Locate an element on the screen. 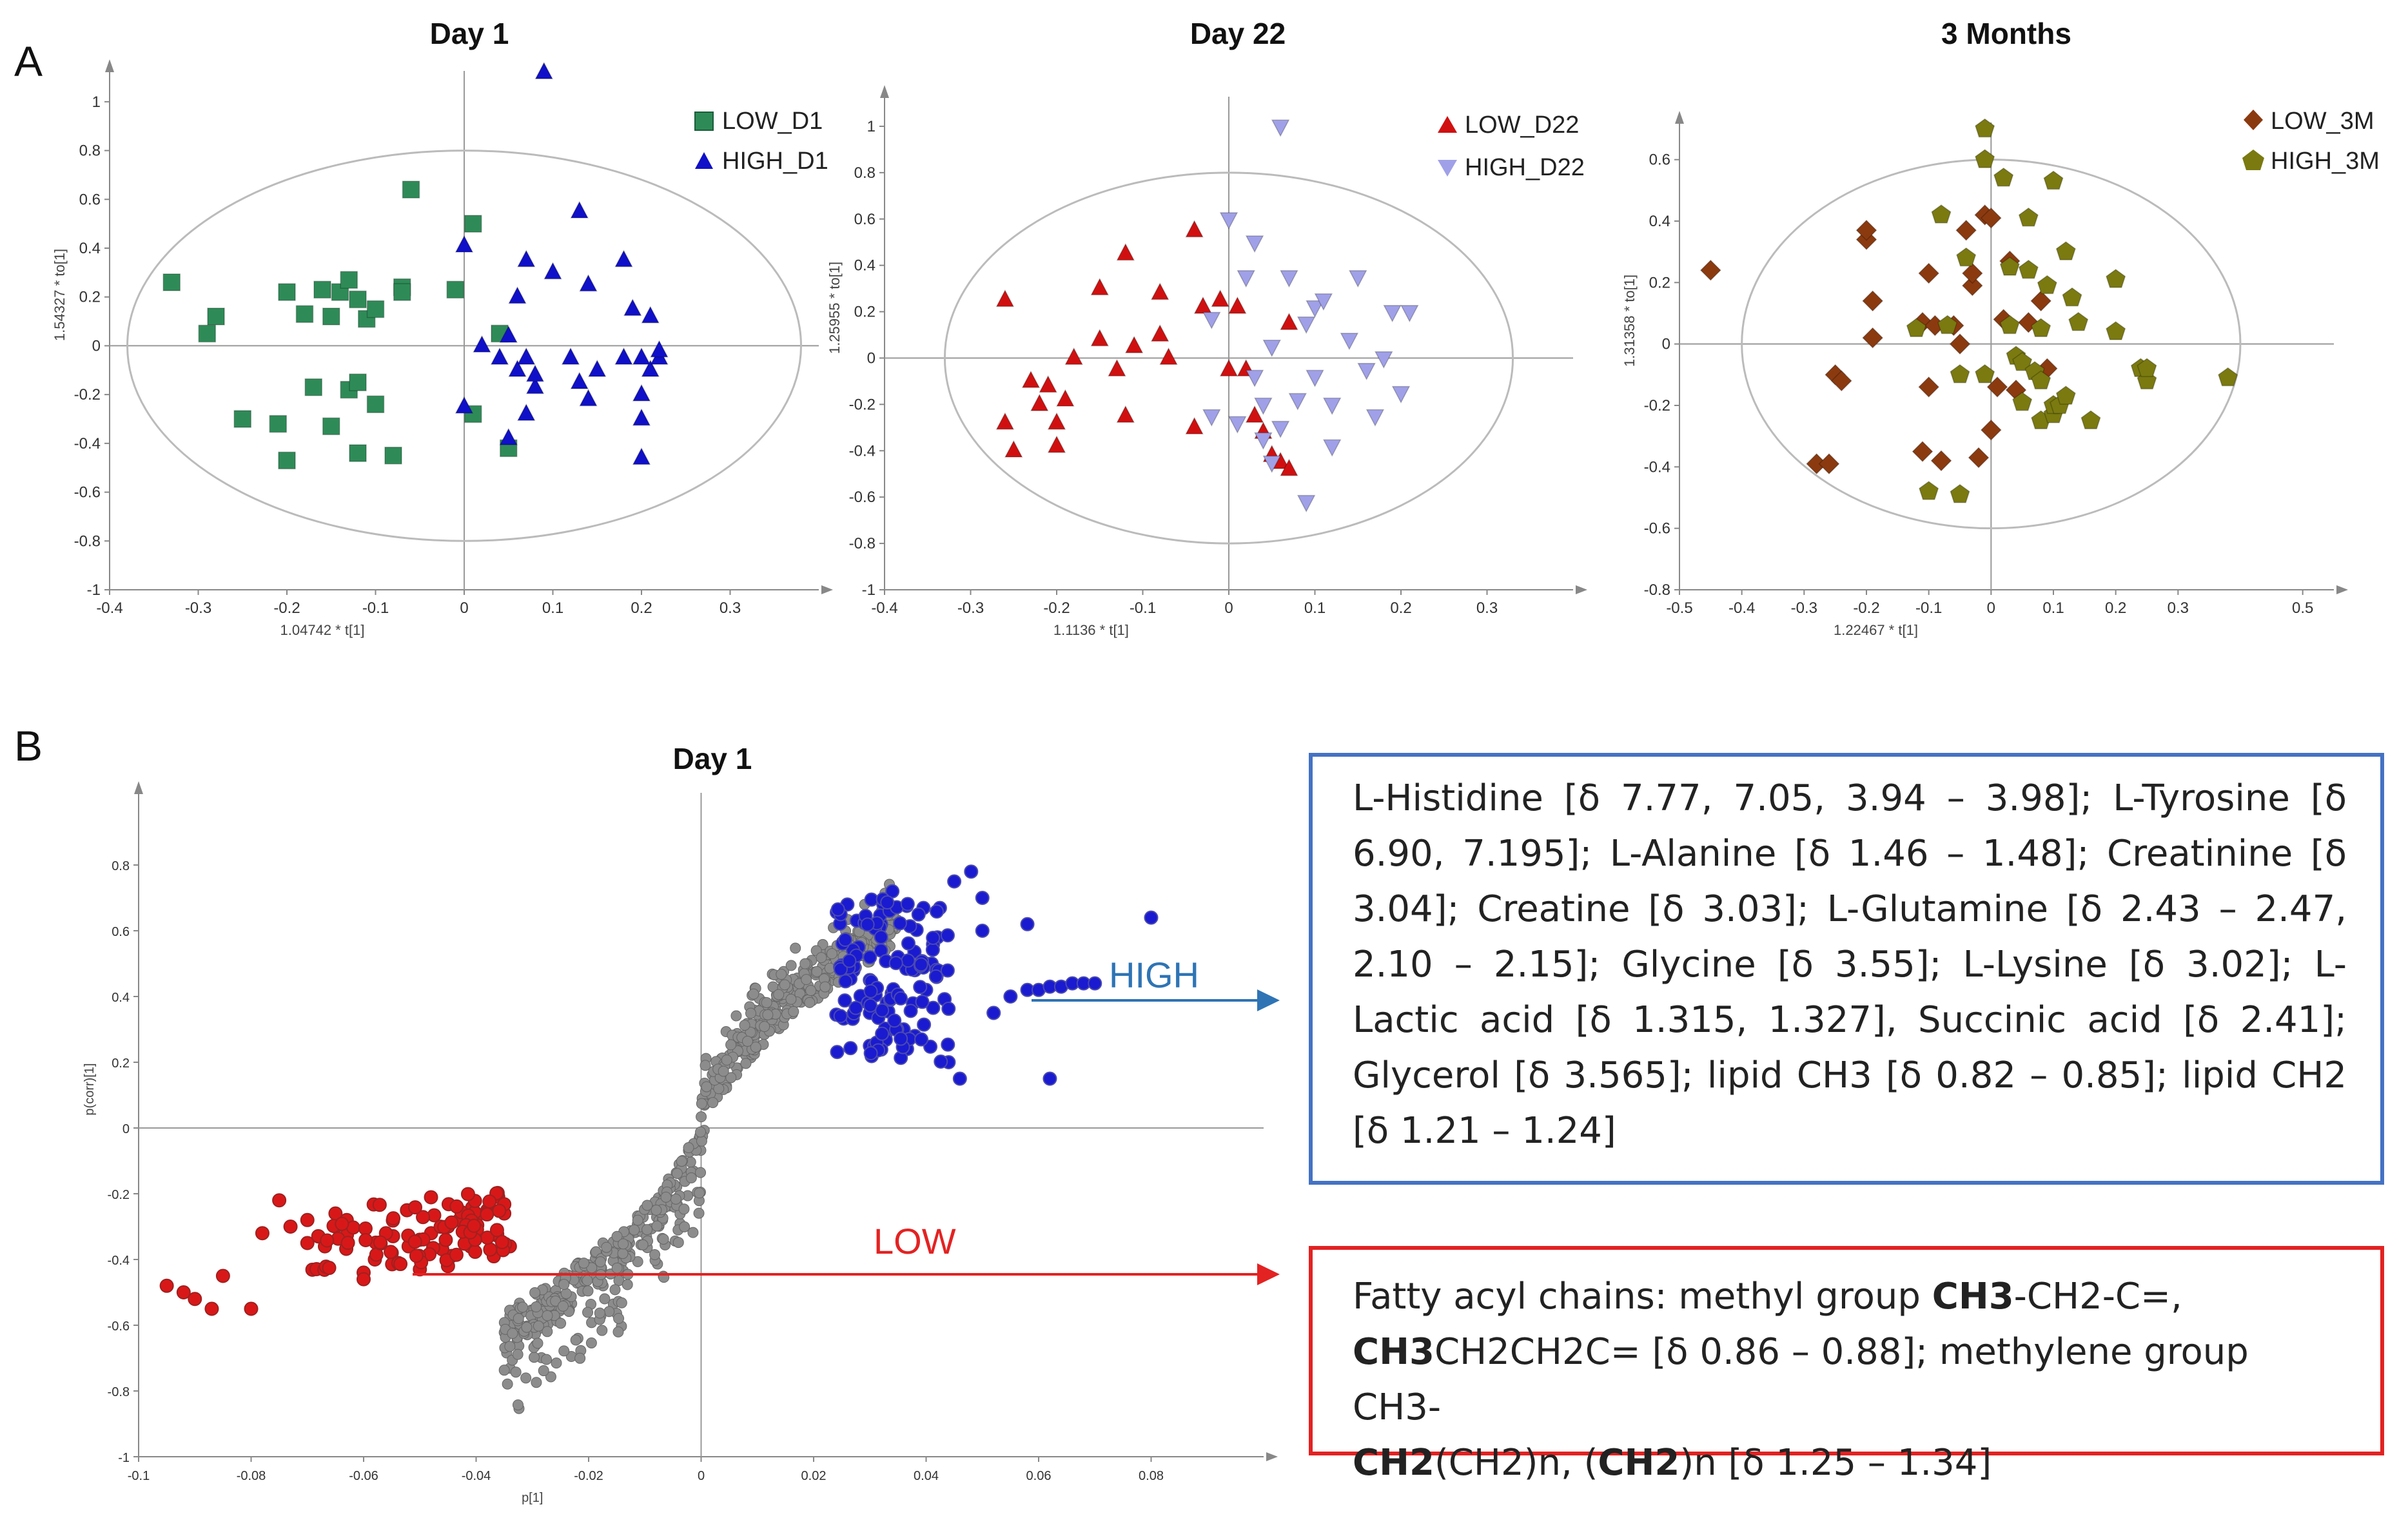  x-tick-label: 0.02 is located at coordinates (814, 1476).